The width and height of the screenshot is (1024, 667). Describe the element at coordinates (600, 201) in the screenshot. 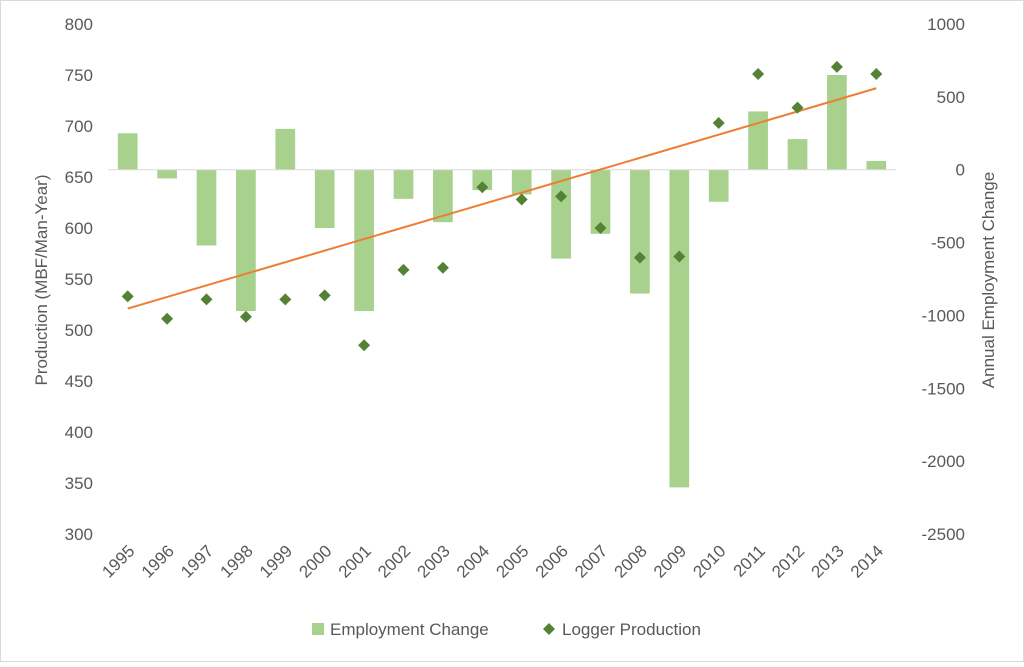

I see `bar-employment-change-2007` at that location.